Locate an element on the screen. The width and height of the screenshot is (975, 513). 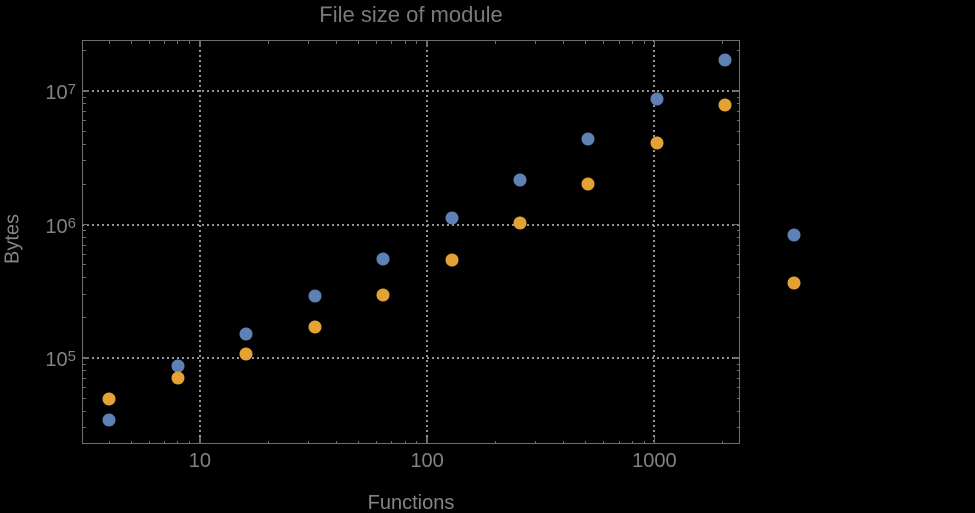
data-point-blue-x128 is located at coordinates (451, 218).